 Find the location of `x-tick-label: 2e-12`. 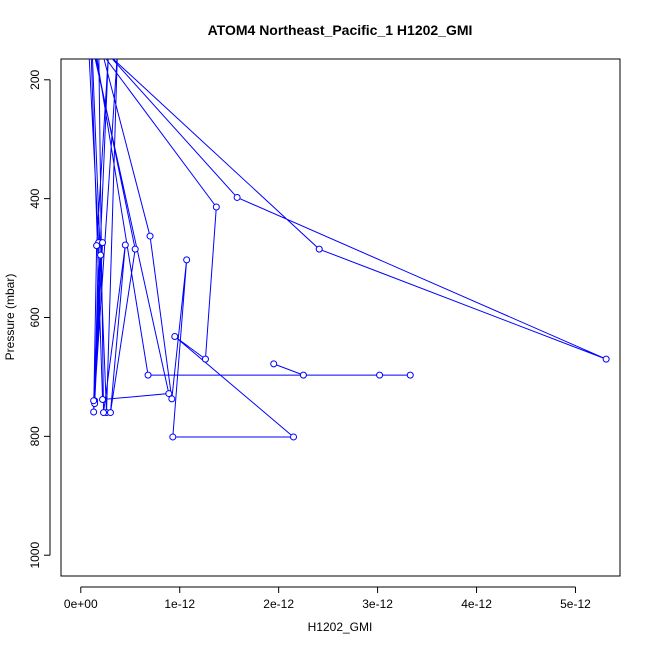

x-tick-label: 2e-12 is located at coordinates (278, 604).